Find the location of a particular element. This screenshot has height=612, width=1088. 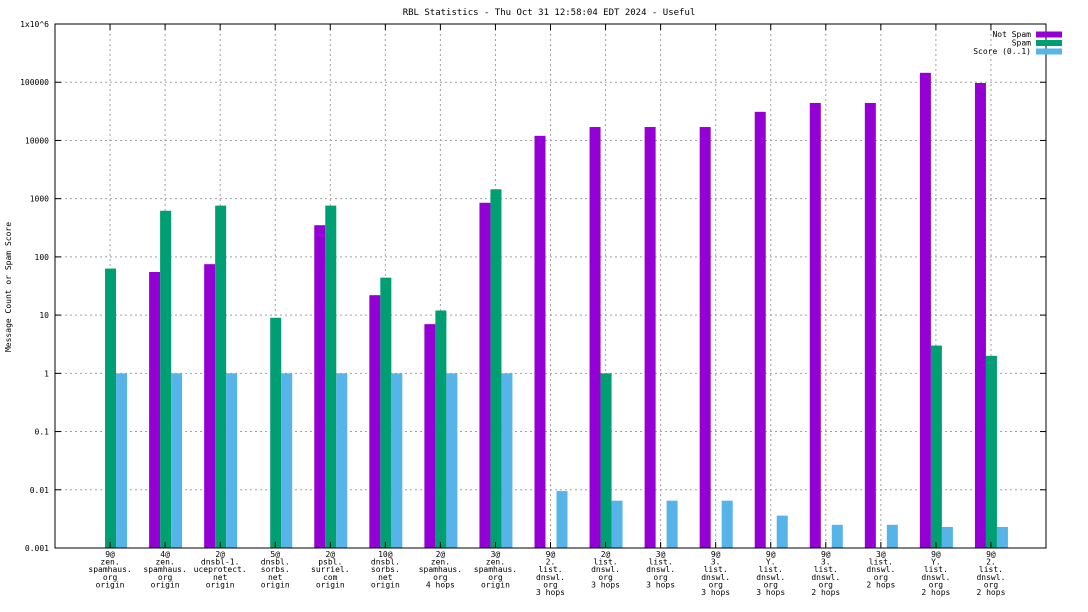

x-tick-label: 10@ is located at coordinates (385, 554).